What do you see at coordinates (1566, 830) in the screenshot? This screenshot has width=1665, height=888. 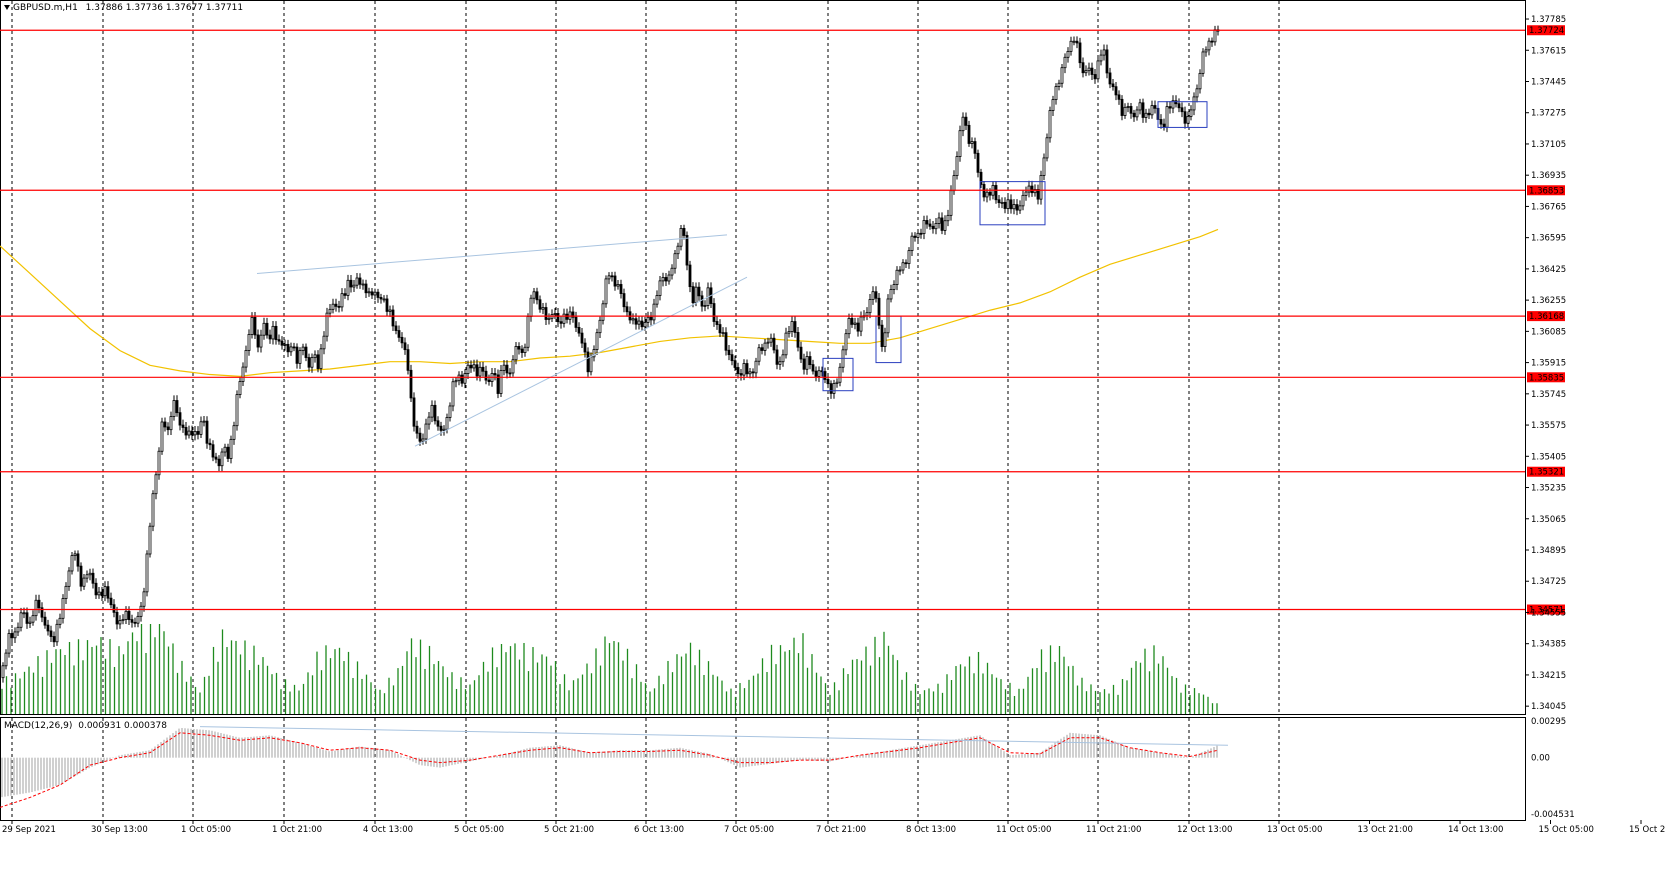 I see `time-tick-label: 15 Oct 05:00` at bounding box center [1566, 830].